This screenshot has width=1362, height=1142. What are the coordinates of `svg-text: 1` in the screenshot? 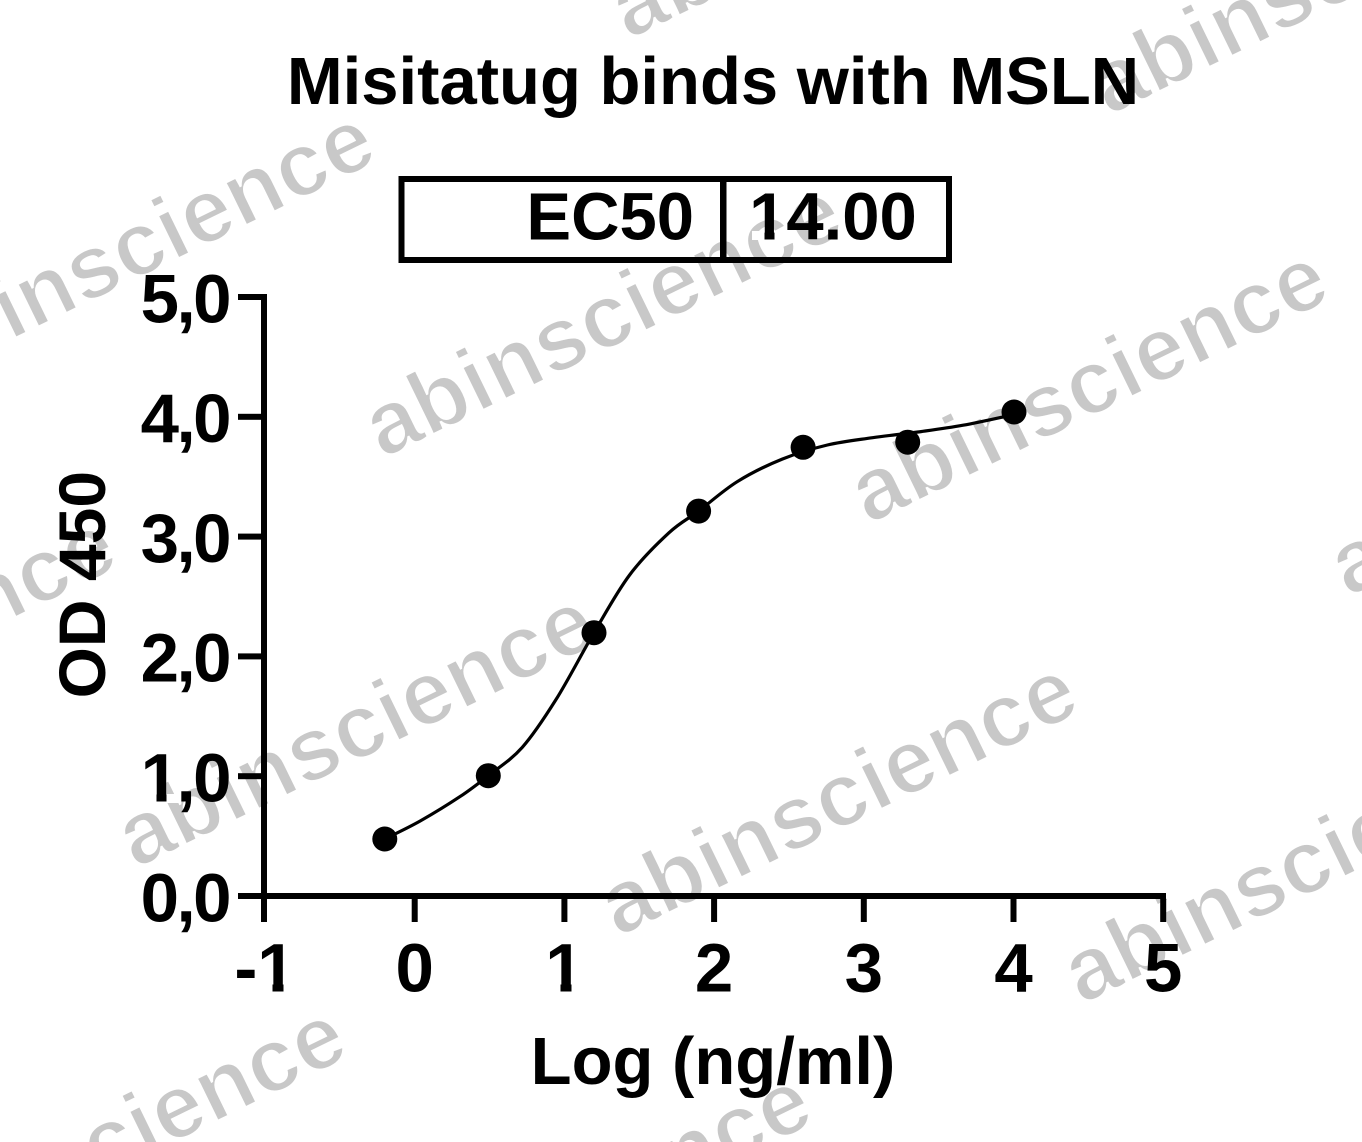 It's located at (564, 968).